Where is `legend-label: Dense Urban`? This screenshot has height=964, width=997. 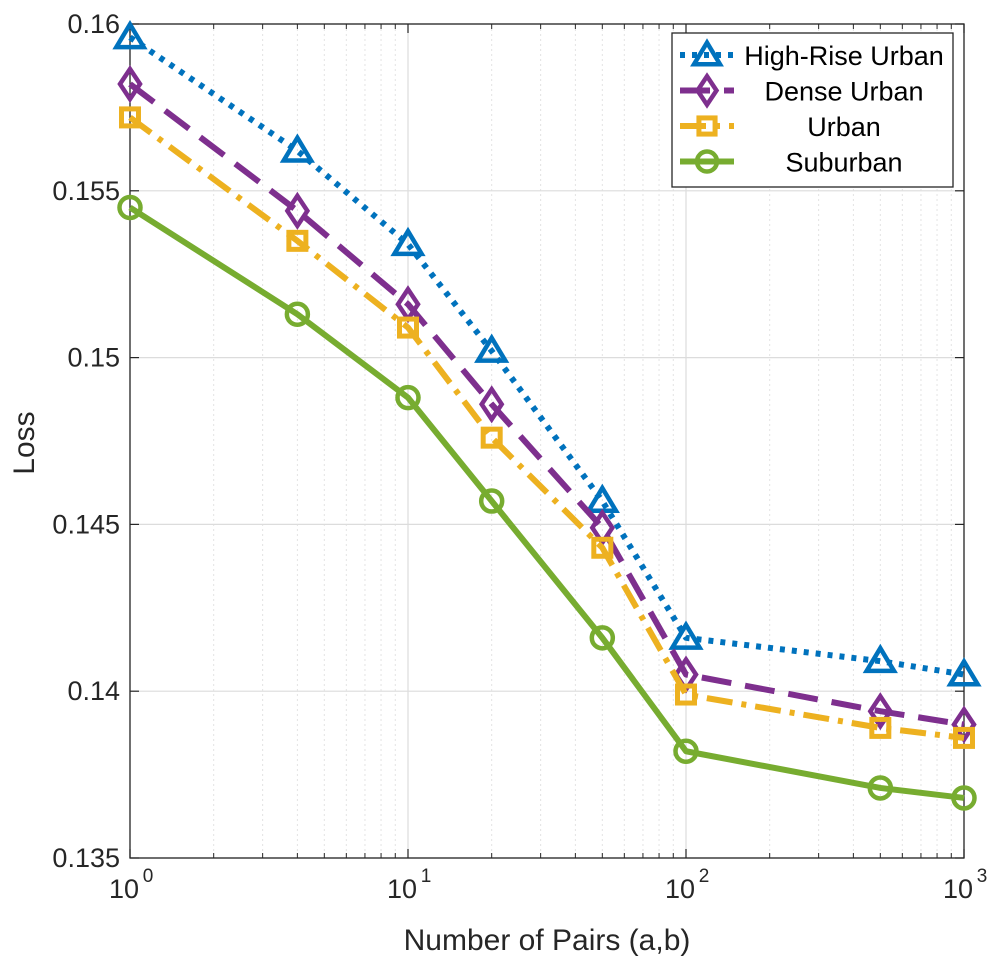 legend-label: Dense Urban is located at coordinates (843, 92).